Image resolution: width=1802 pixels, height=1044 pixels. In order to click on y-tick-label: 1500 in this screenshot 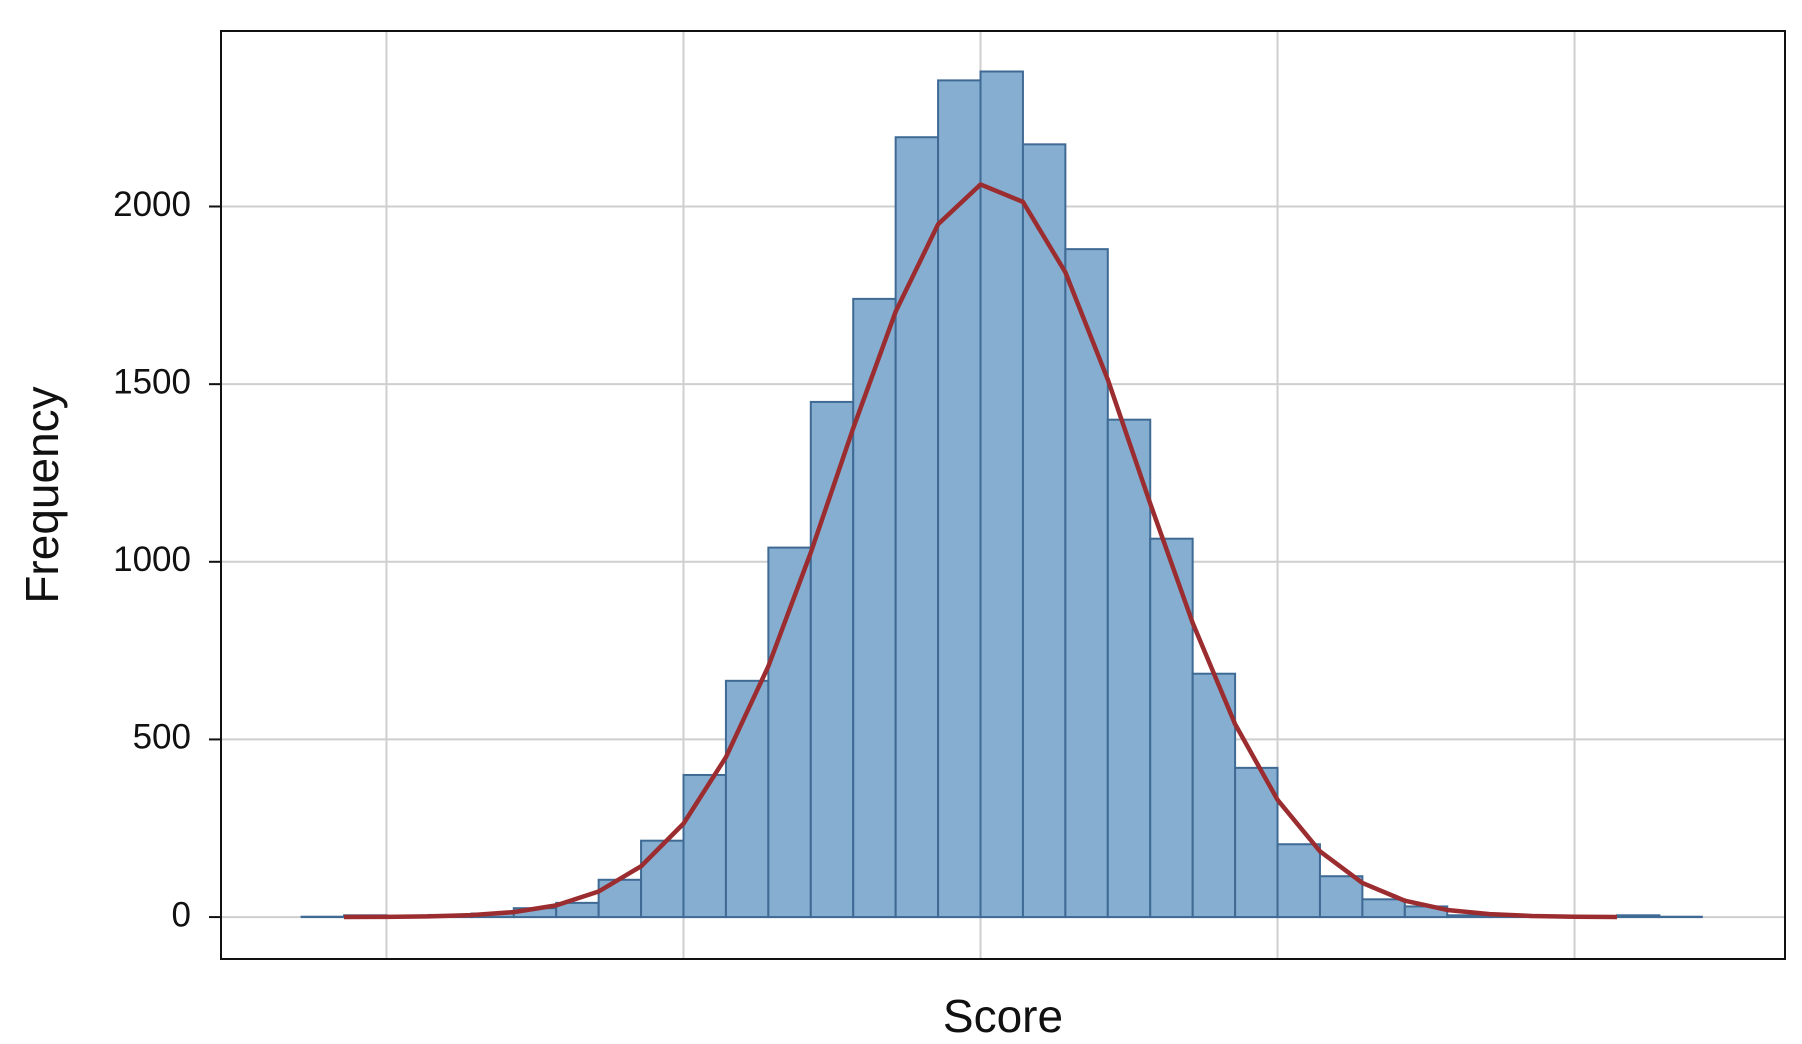, I will do `click(152, 381)`.